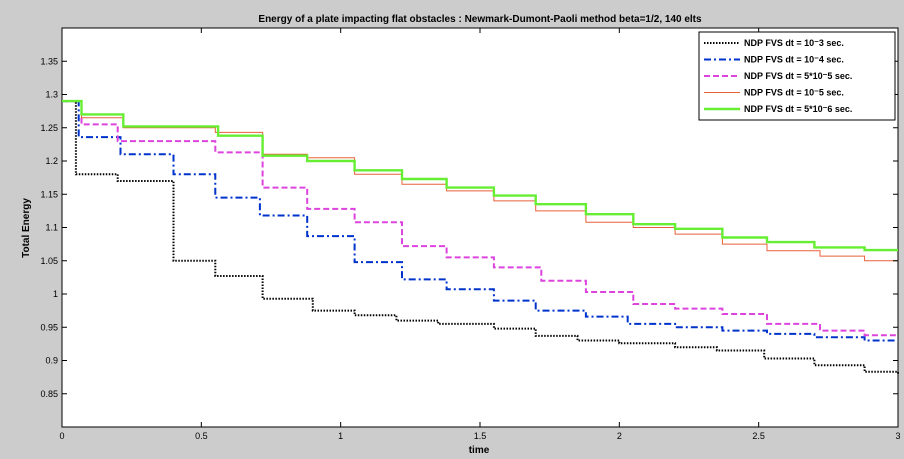 The image size is (904, 459). I want to click on y-tick-label: 1.15, so click(49, 194).